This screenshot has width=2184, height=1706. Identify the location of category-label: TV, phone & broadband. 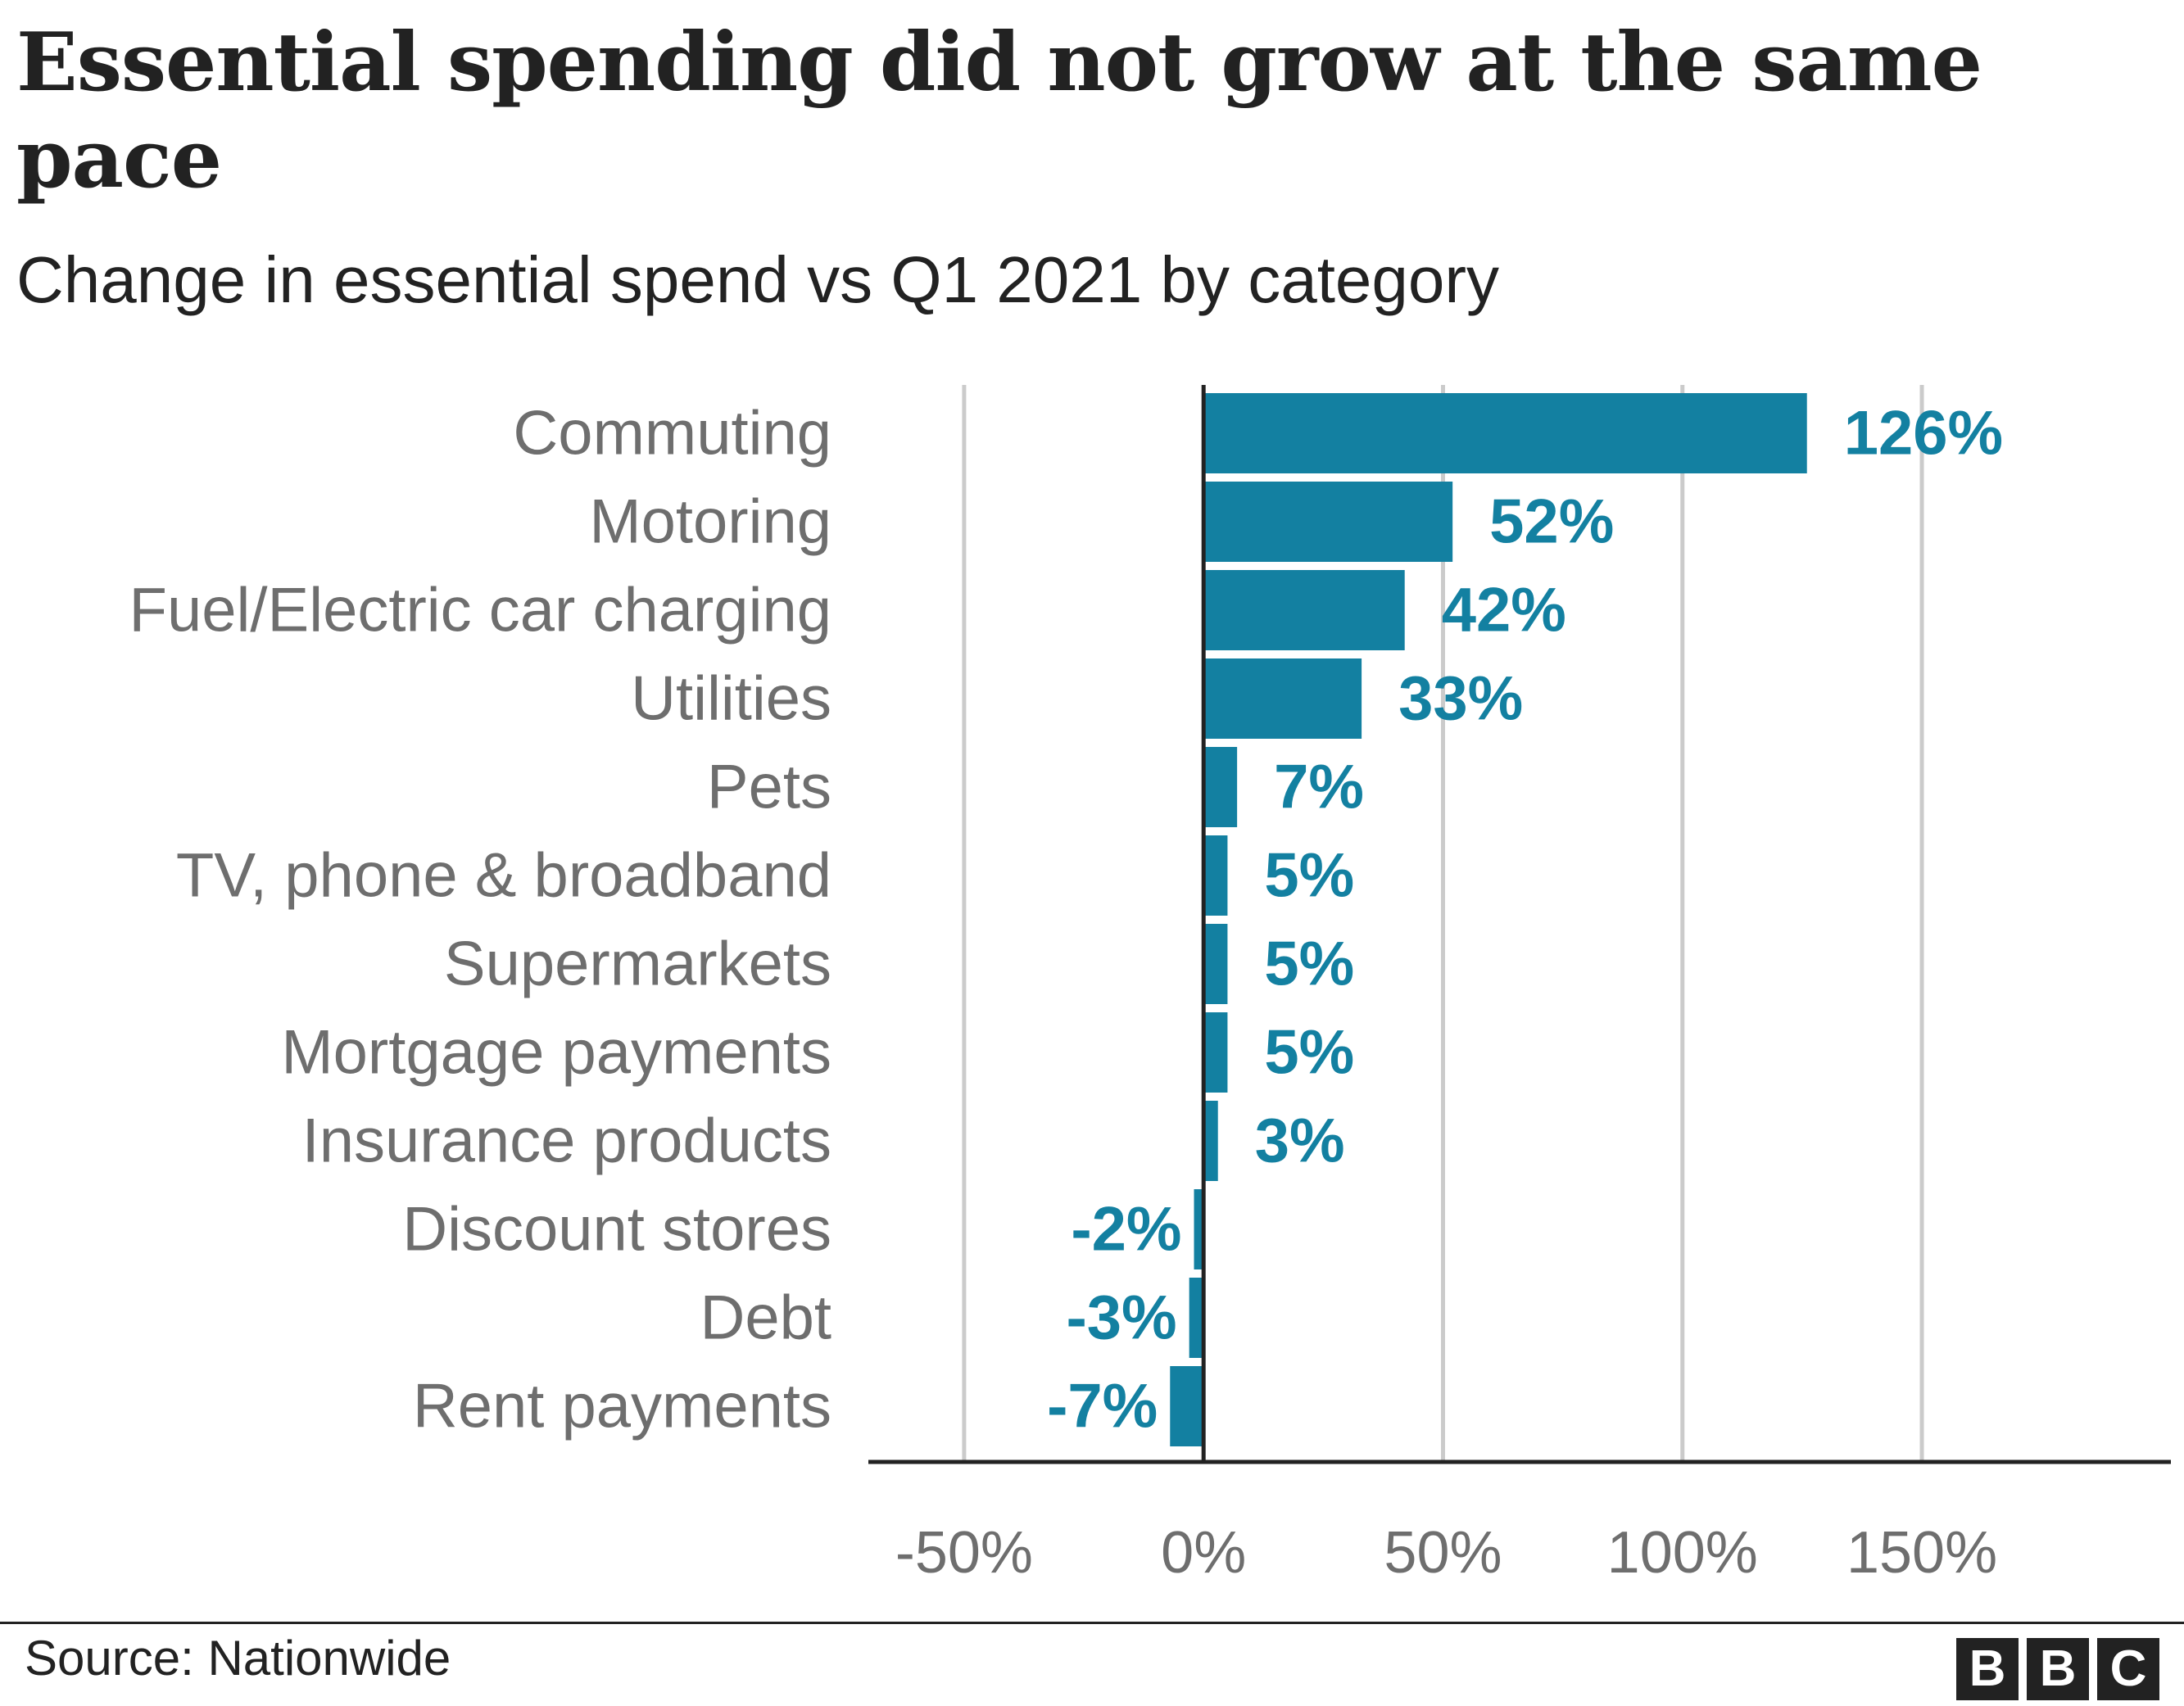
(504, 876).